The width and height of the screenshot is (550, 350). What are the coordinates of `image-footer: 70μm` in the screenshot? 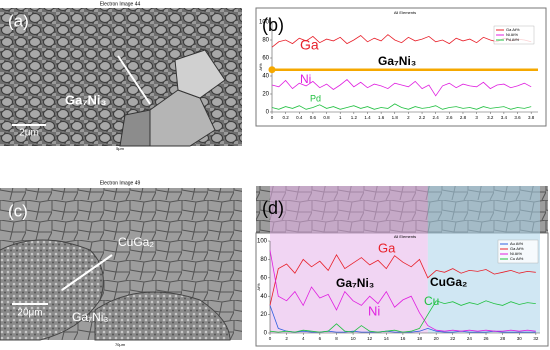 It's located at (120, 344).